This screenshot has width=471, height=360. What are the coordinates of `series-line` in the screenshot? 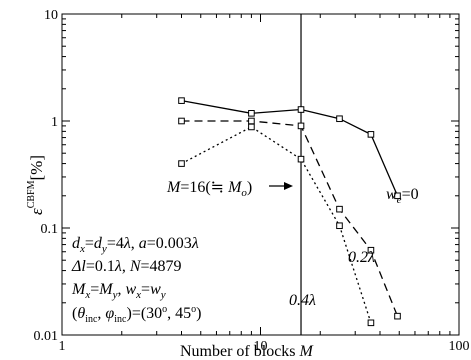 It's located at (290, 148).